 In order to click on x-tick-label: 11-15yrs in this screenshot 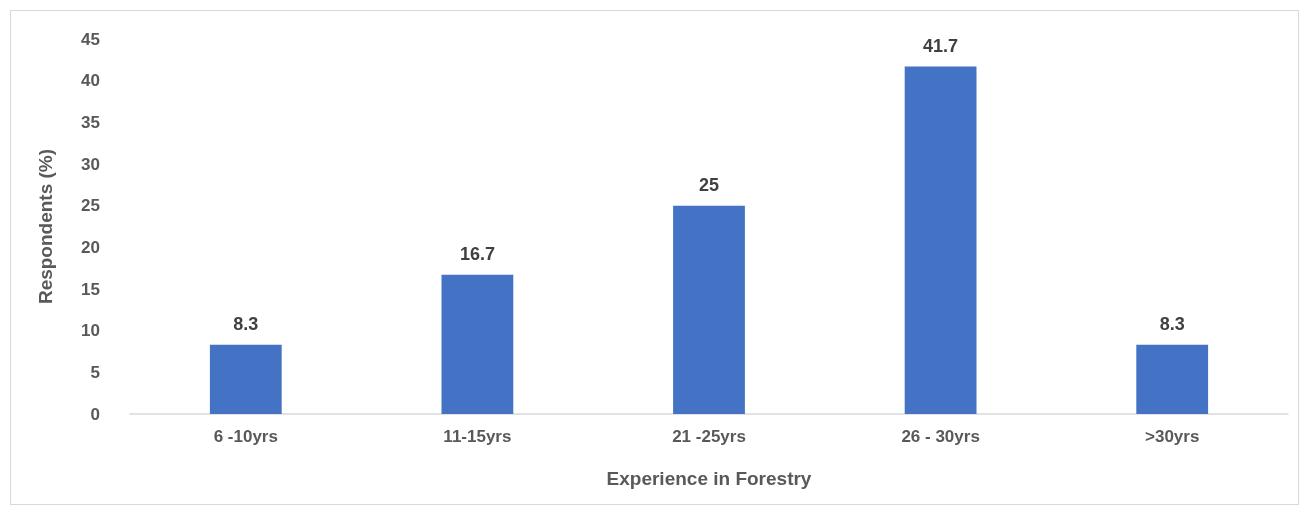, I will do `click(477, 436)`.